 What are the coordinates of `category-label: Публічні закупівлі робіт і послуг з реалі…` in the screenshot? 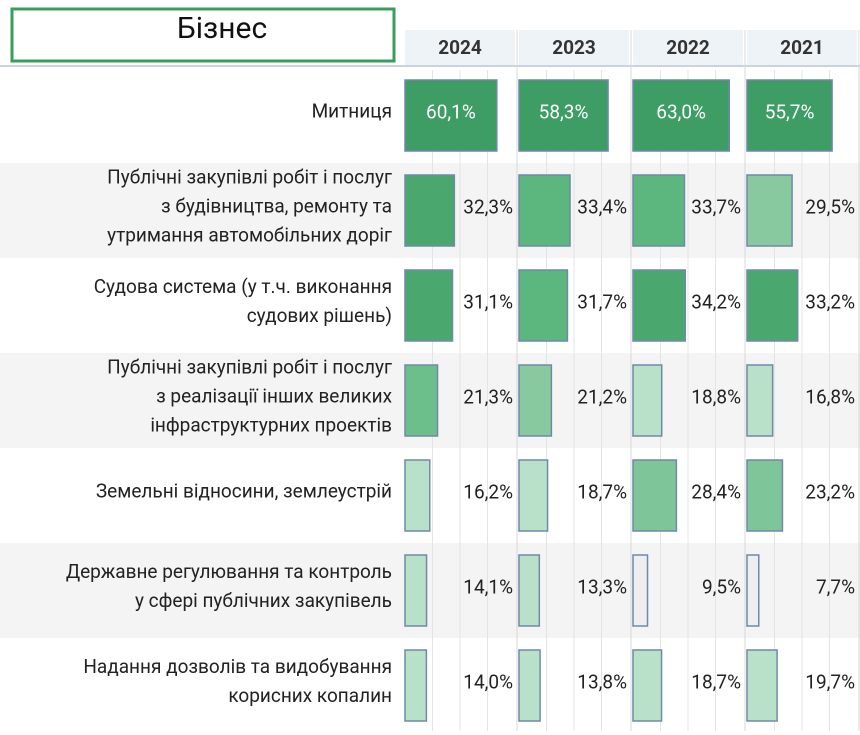 It's located at (249, 396).